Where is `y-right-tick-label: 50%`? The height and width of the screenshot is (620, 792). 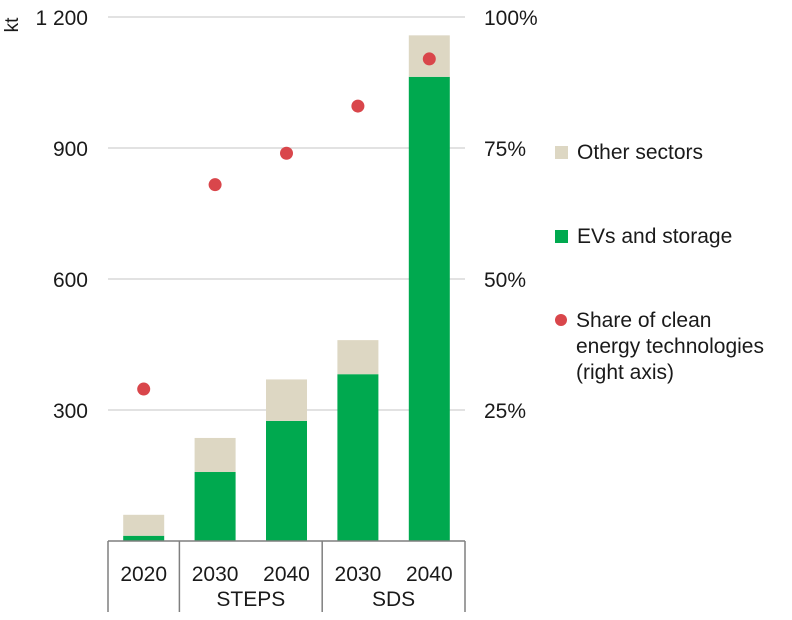
y-right-tick-label: 50% is located at coordinates (505, 280).